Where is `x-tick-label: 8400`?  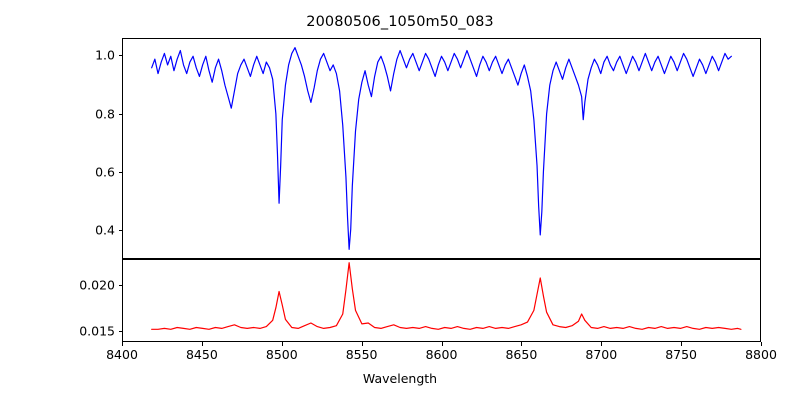 x-tick-label: 8400 is located at coordinates (122, 354).